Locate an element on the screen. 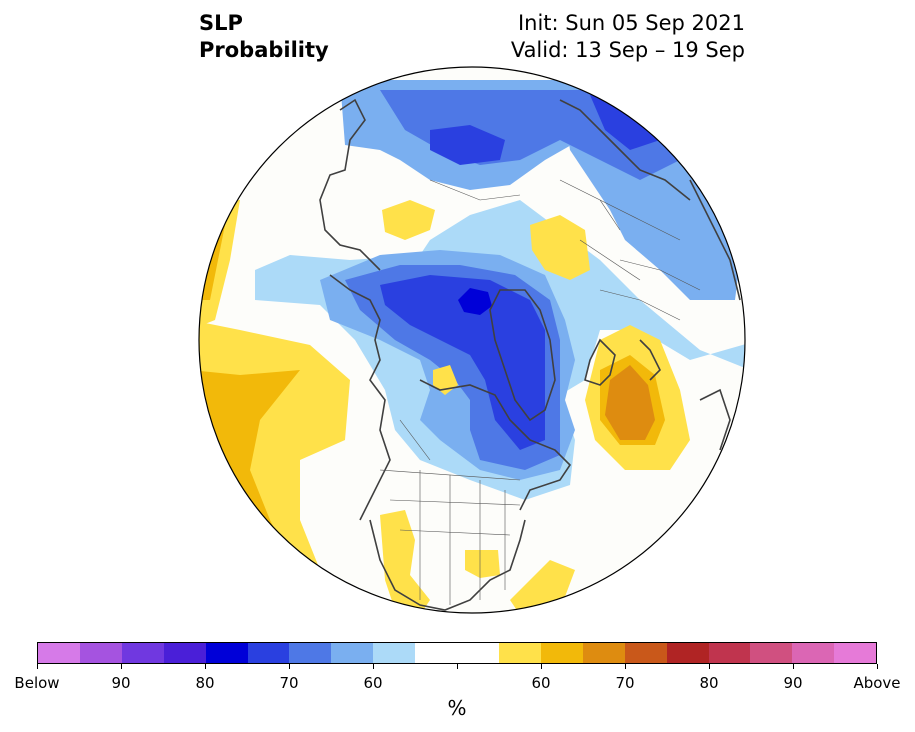 The width and height of the screenshot is (915, 732). above-normal-60-us-west is located at coordinates (405, 561).